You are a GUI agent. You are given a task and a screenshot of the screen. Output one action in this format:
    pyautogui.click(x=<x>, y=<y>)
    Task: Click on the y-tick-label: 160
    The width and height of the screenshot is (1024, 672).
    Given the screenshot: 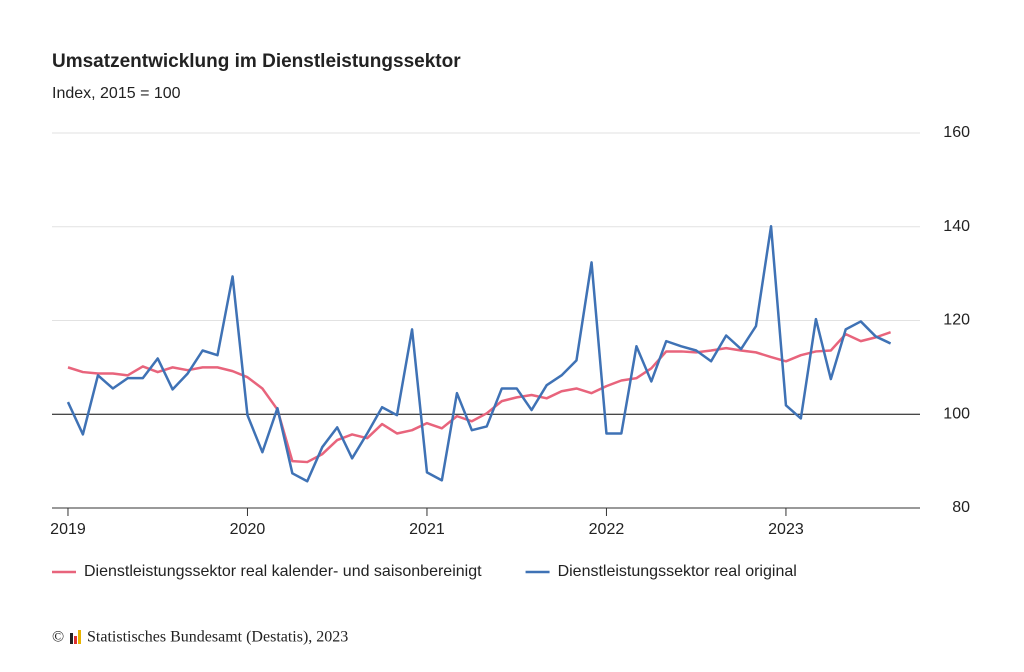 What is the action you would take?
    pyautogui.click(x=956, y=132)
    